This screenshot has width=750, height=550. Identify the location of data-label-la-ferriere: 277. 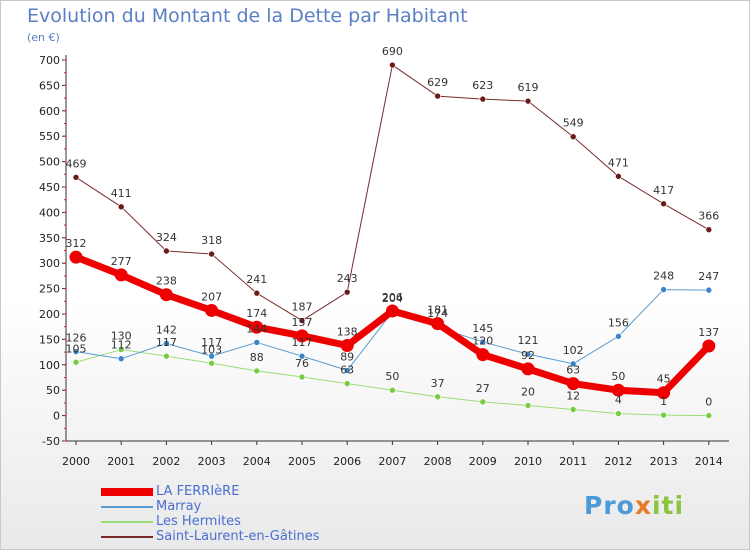
(121, 261).